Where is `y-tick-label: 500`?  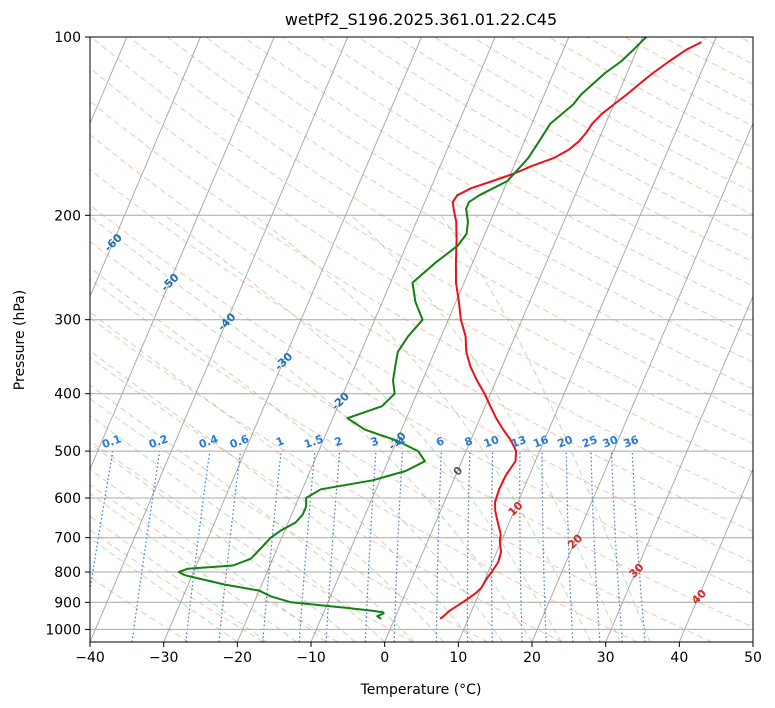 y-tick-label: 500 is located at coordinates (67, 452).